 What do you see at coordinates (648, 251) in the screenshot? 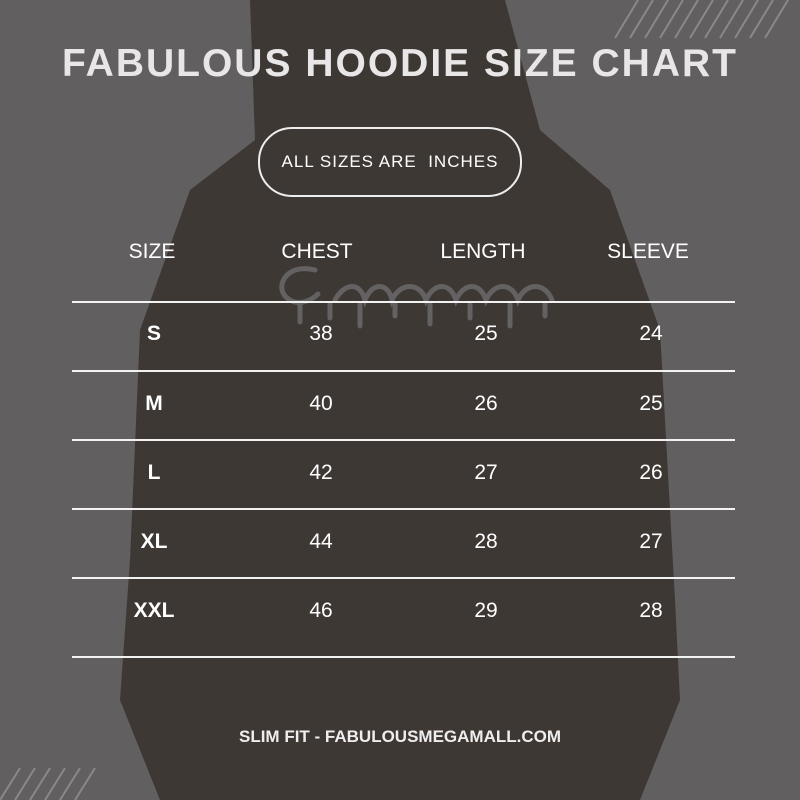
I see `header-sleeve: SLEEVE` at bounding box center [648, 251].